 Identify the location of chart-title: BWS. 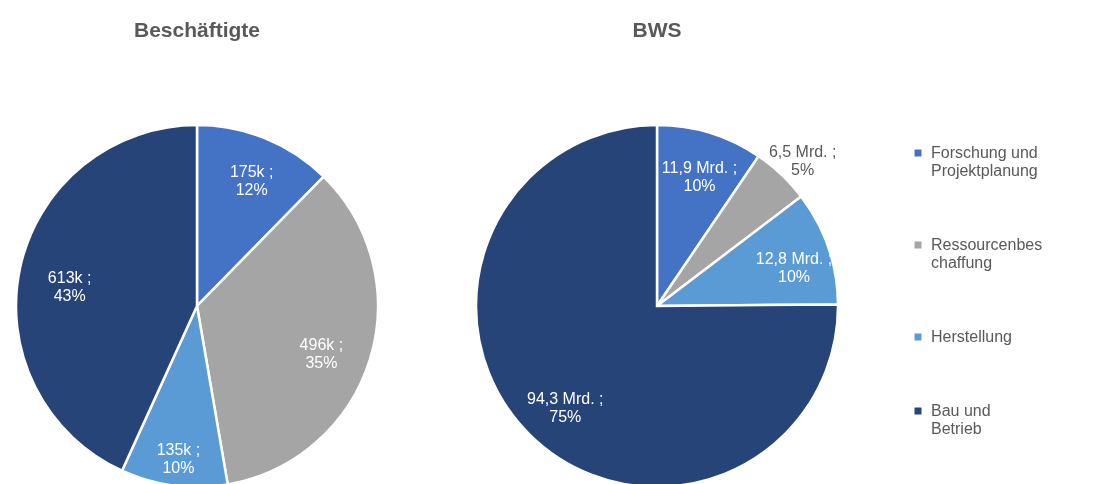
(657, 29).